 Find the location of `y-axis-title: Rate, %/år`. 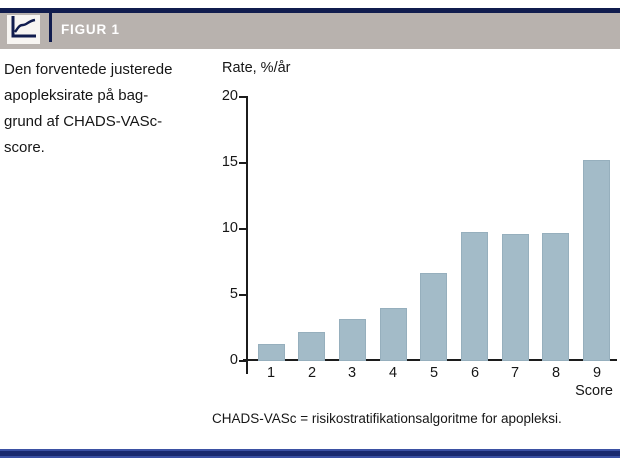

y-axis-title: Rate, %/år is located at coordinates (256, 68).